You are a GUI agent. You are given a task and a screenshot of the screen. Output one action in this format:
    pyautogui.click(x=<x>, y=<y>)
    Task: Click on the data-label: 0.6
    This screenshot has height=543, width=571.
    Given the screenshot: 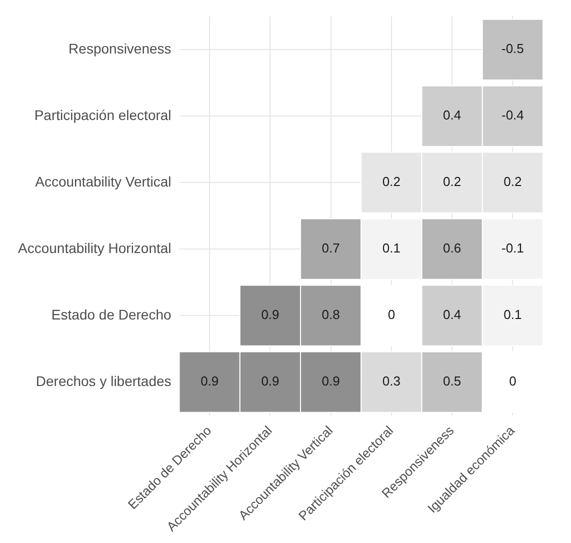 What is the action you would take?
    pyautogui.click(x=452, y=248)
    